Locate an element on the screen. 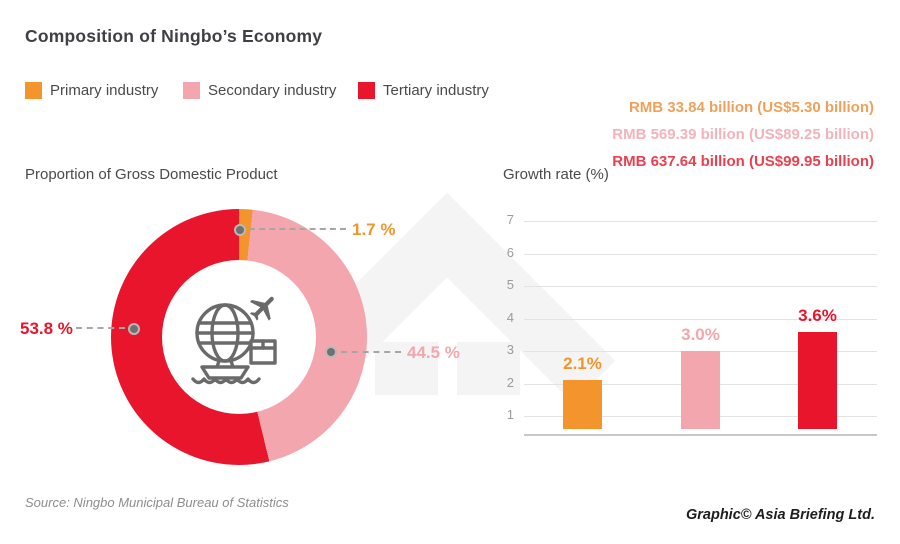  legend-item-secondary: Secondary industry is located at coordinates (259, 90).